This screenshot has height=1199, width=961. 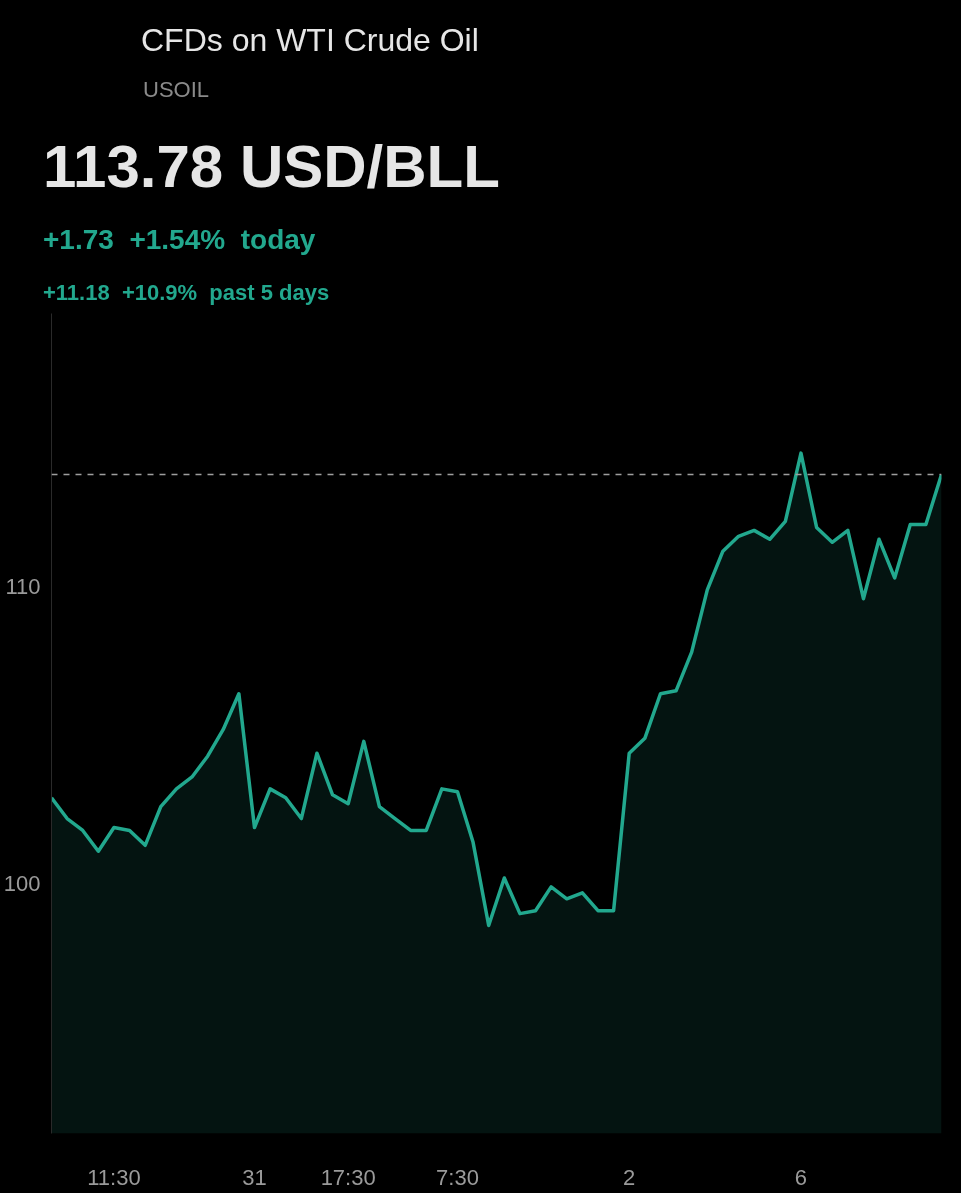 What do you see at coordinates (801, 1177) in the screenshot?
I see `x-tick-label: 6` at bounding box center [801, 1177].